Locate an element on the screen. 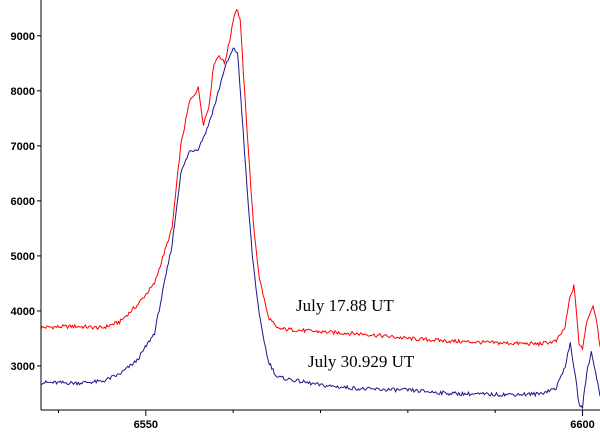 This screenshot has height=434, width=600. y-tick-label: 5000 is located at coordinates (23, 257).